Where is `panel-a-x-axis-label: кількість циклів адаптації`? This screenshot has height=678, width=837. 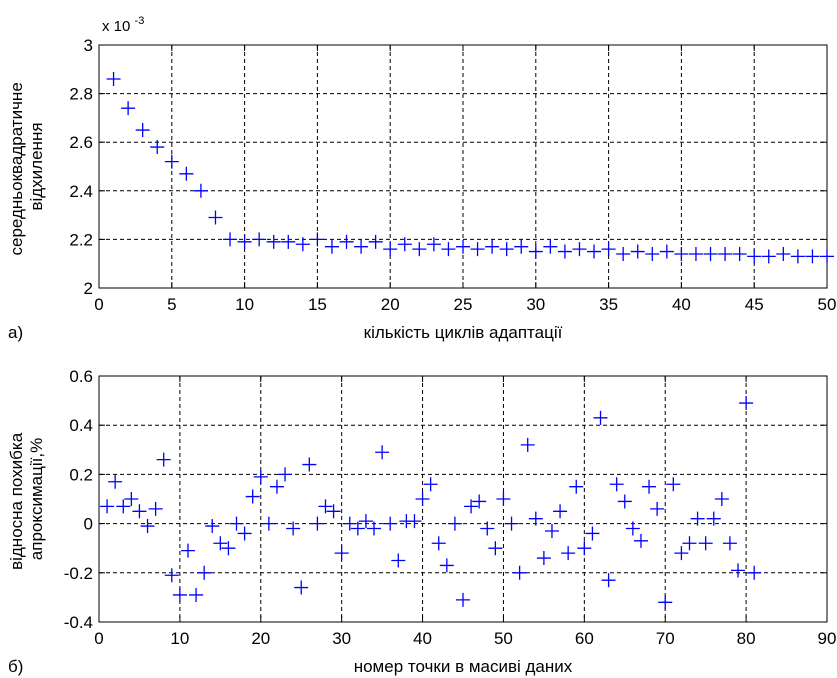 panel-a-x-axis-label: кількість циклів адаптації is located at coordinates (463, 332).